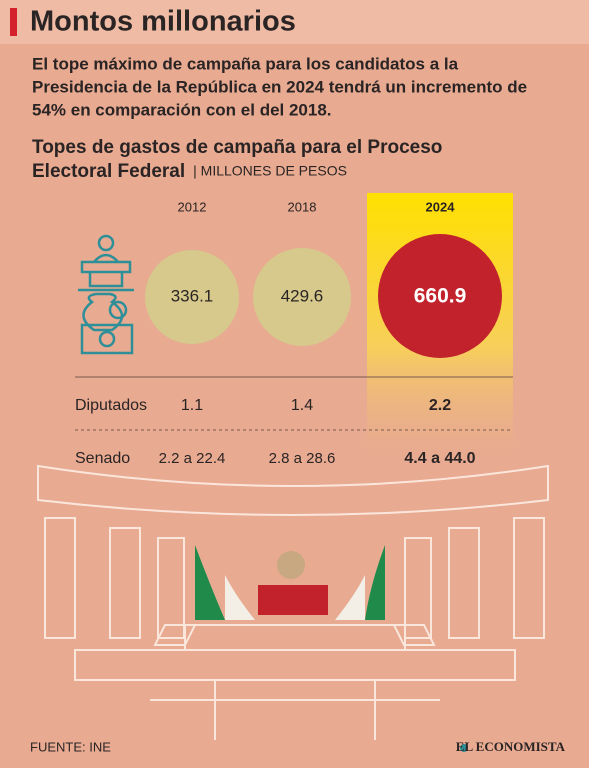 The height and width of the screenshot is (768, 589). Describe the element at coordinates (108, 171) in the screenshot. I see `table-title: Electoral Federal` at that location.